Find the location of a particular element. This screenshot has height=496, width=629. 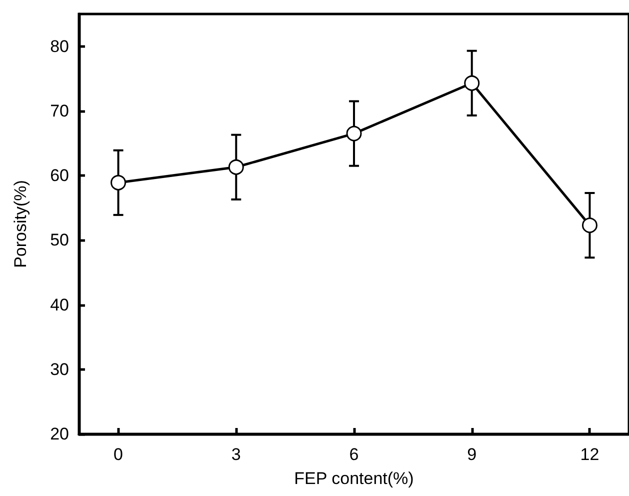

y-tick-label: 80 is located at coordinates (59, 46).